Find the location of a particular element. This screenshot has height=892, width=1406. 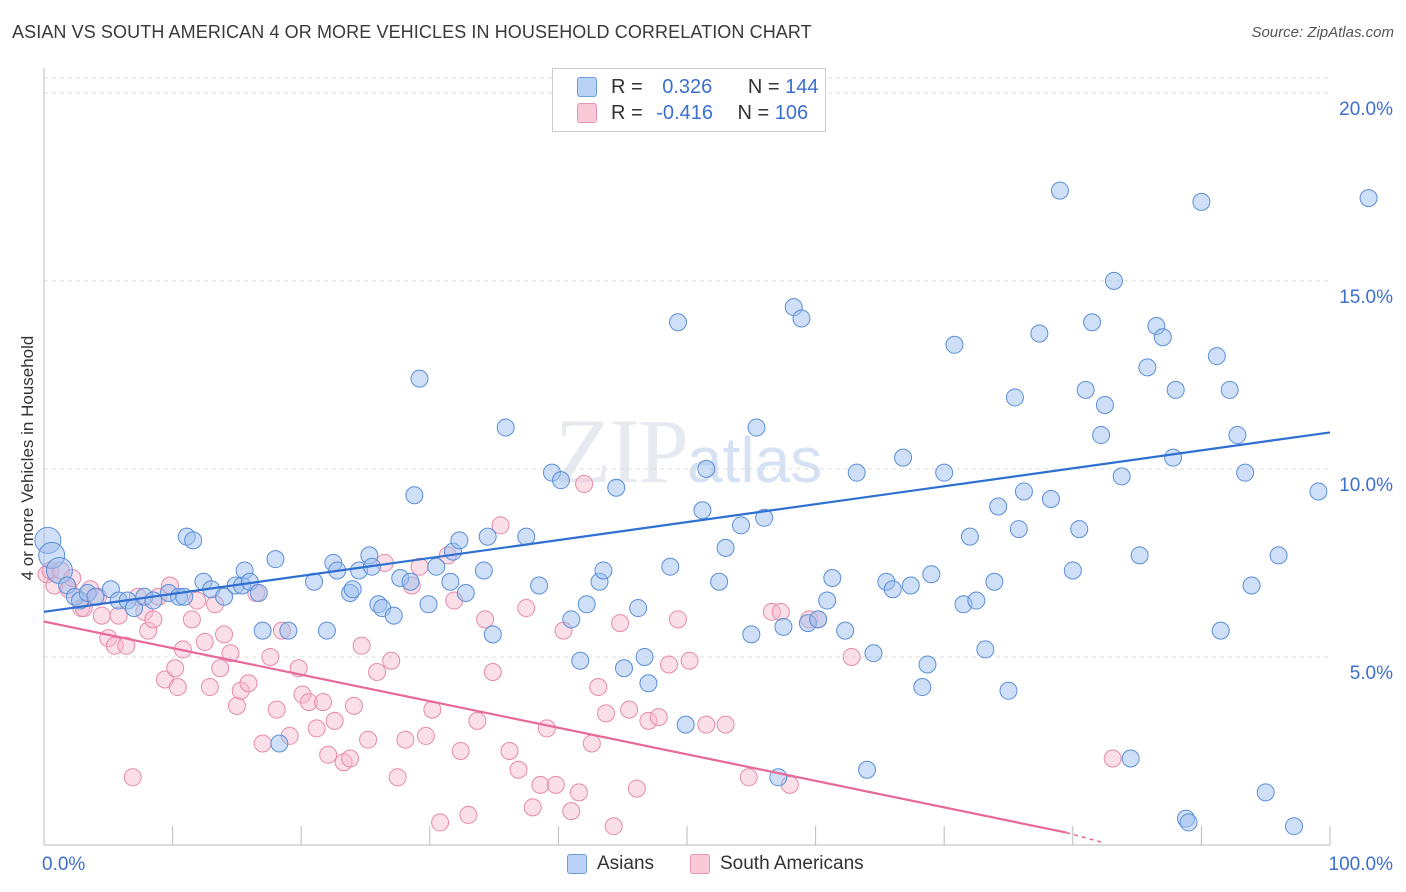

legend-n-label-asian: N = is located at coordinates (763, 87).